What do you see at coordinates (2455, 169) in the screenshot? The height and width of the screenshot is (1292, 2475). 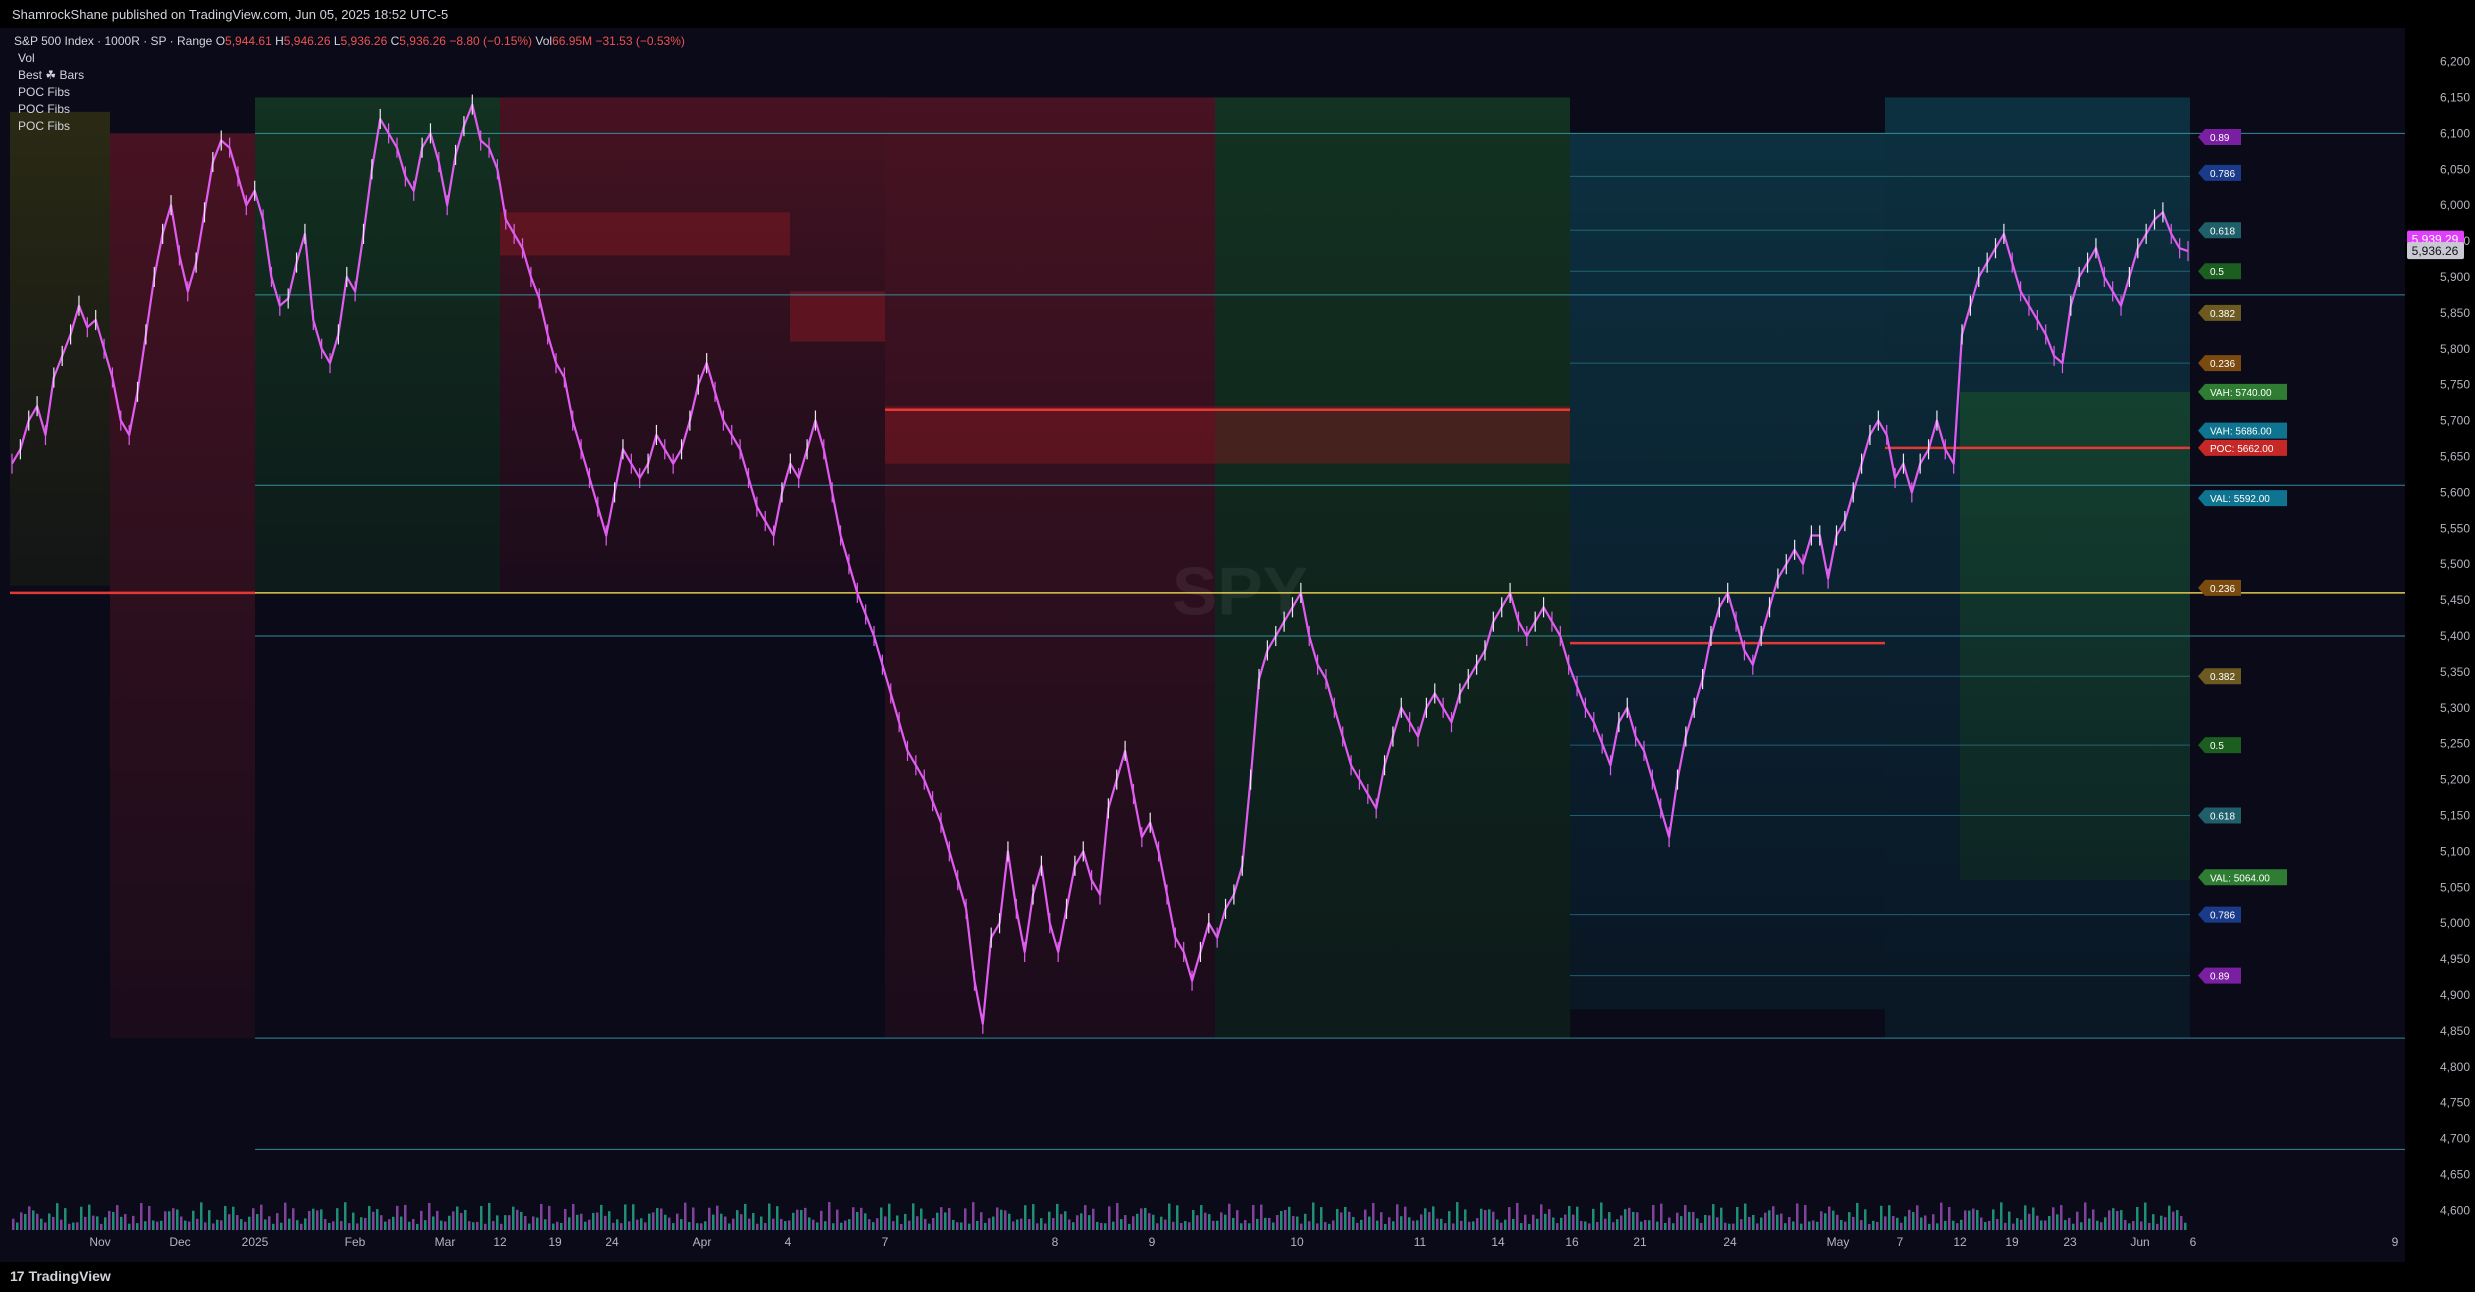 I see `y-tick-label: 6,050` at bounding box center [2455, 169].